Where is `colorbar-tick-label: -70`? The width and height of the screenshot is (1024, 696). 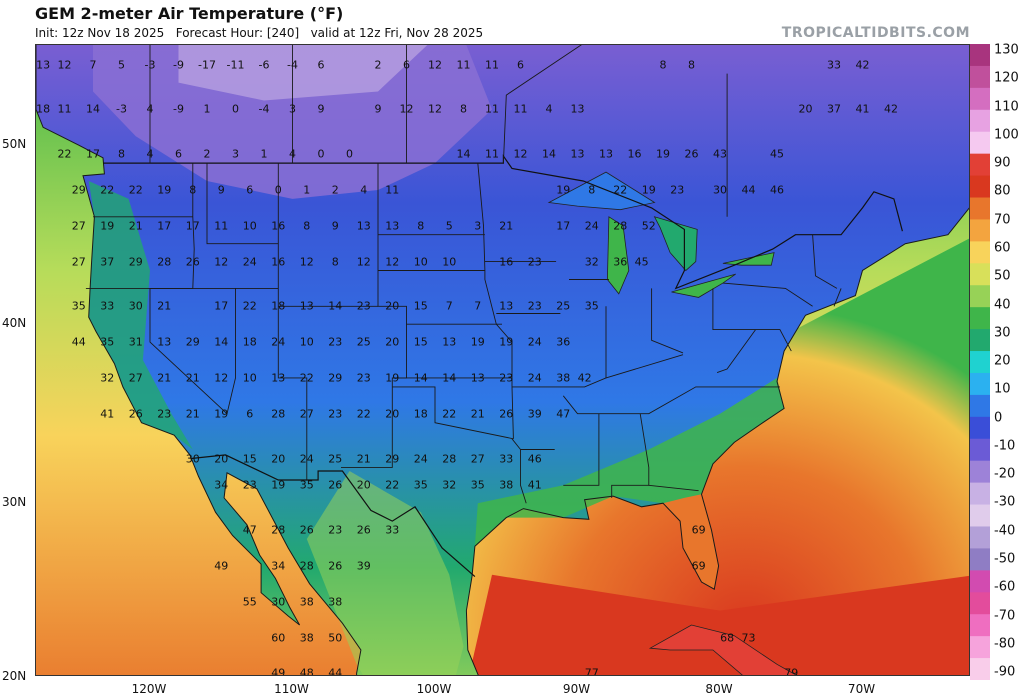 colorbar-tick-label: -70 is located at coordinates (1005, 615).